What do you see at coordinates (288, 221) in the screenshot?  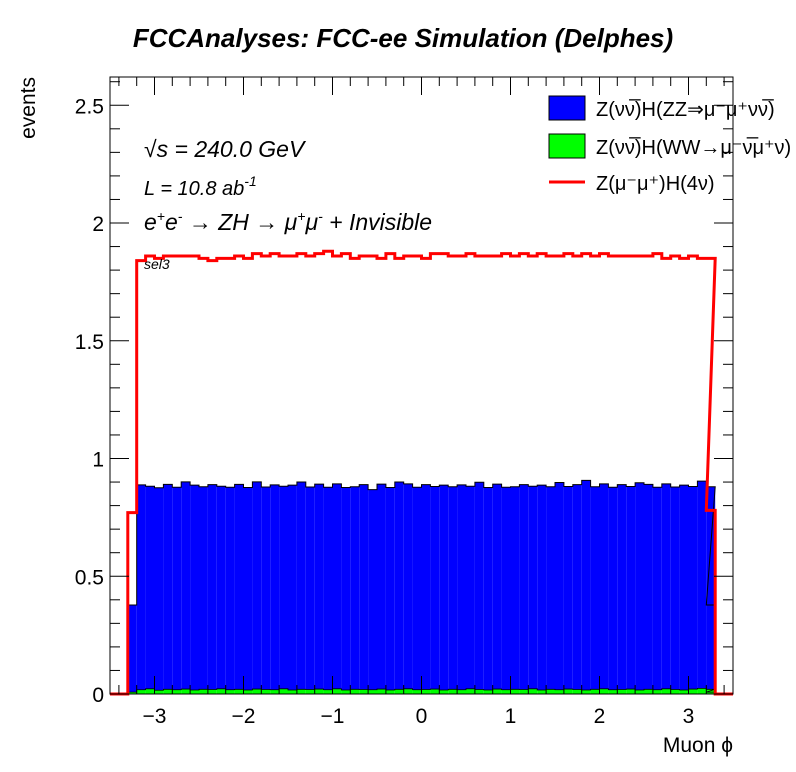 I see `process-annotation: e+e- → ZH → μ+μ- + Invisible` at bounding box center [288, 221].